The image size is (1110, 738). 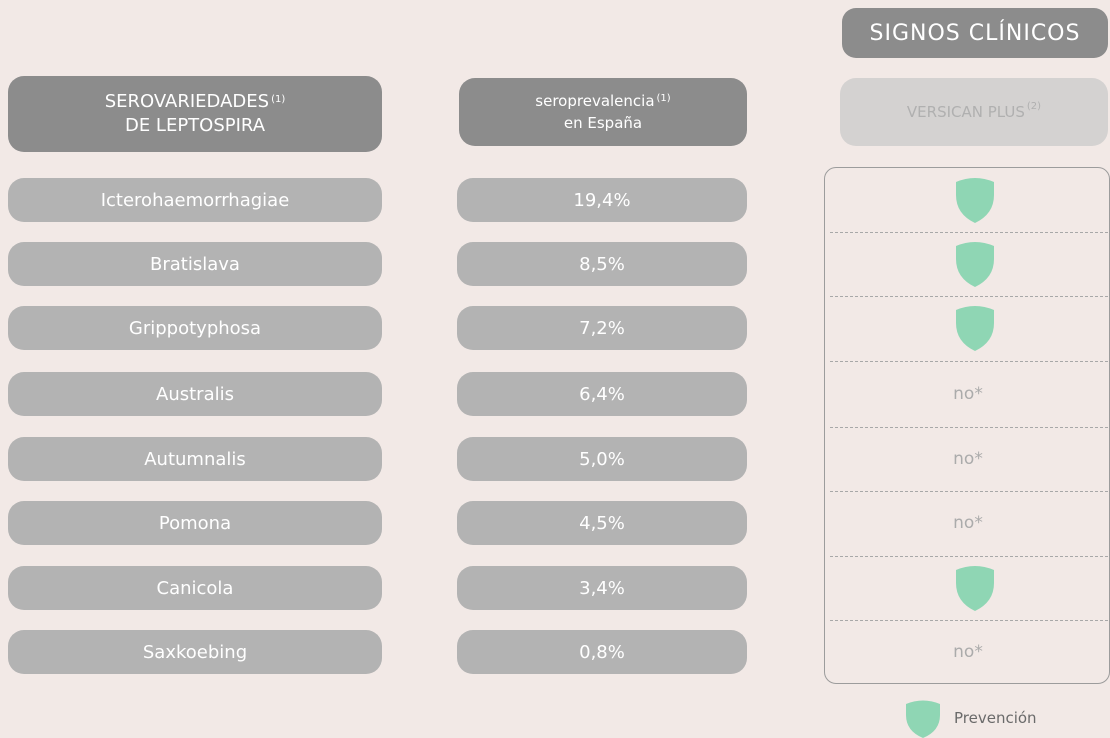 I want to click on header-serovar: SEROVARIEDADES (1) DE LEPTOSPIRA, so click(x=195, y=114).